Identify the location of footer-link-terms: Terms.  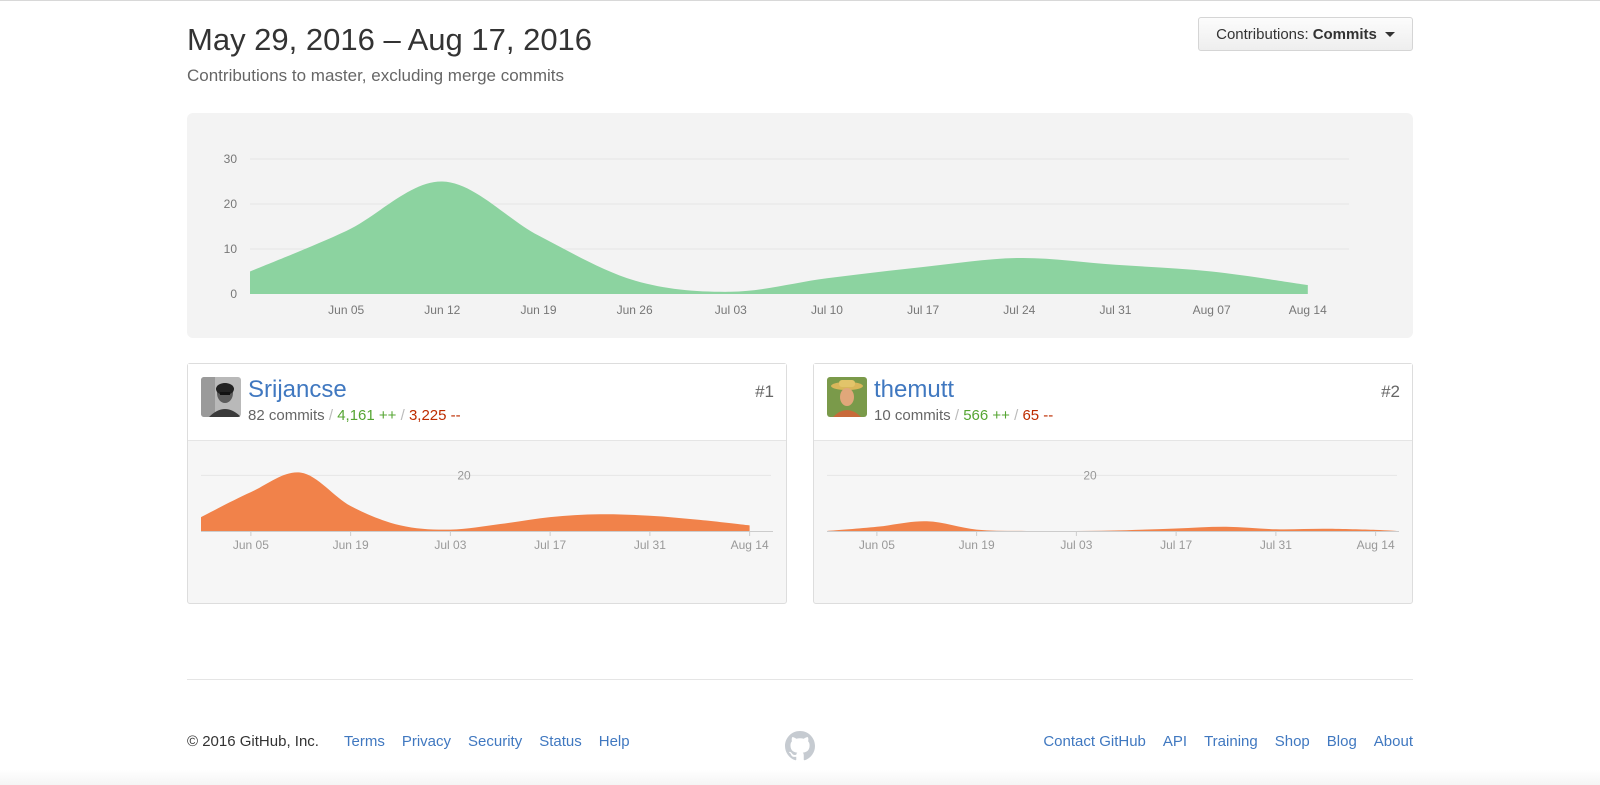
(364, 741).